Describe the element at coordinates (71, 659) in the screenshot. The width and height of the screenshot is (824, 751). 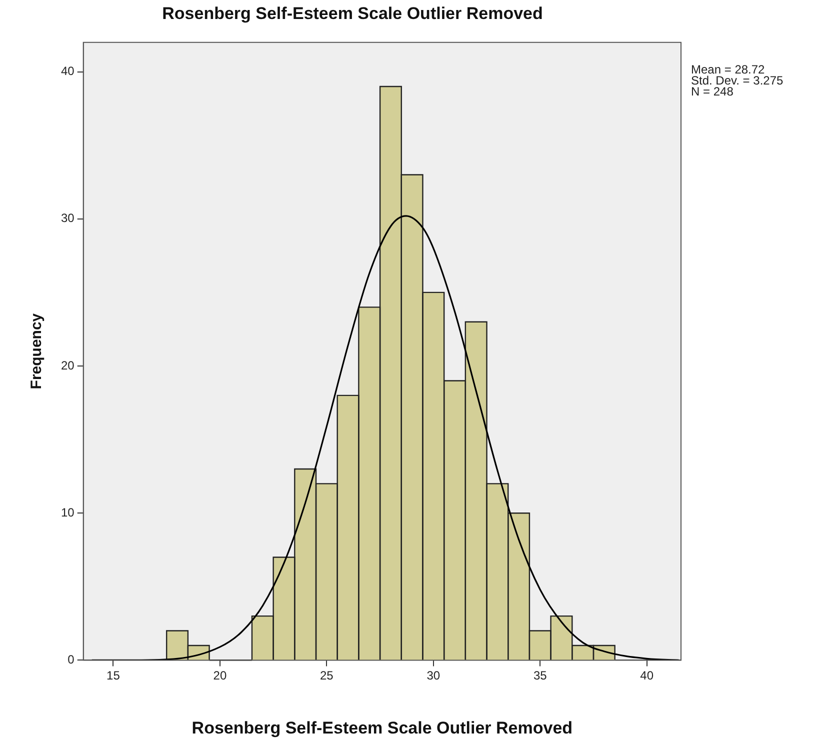
I see `y-tick-label: 0` at that location.